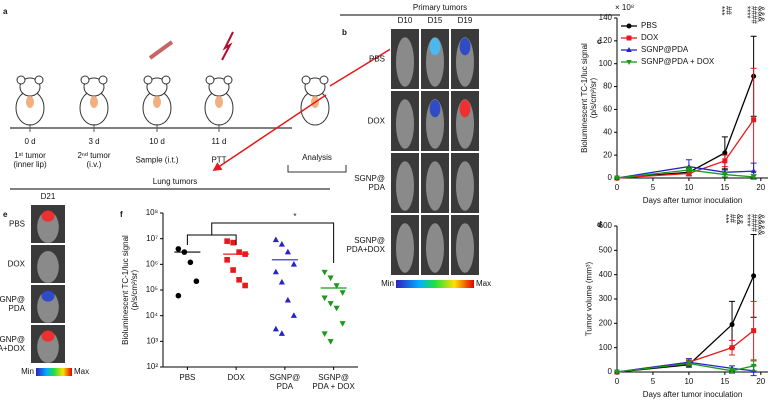  Describe the element at coordinates (606, 298) in the screenshot. I see `y-tick-label: 300` at that location.